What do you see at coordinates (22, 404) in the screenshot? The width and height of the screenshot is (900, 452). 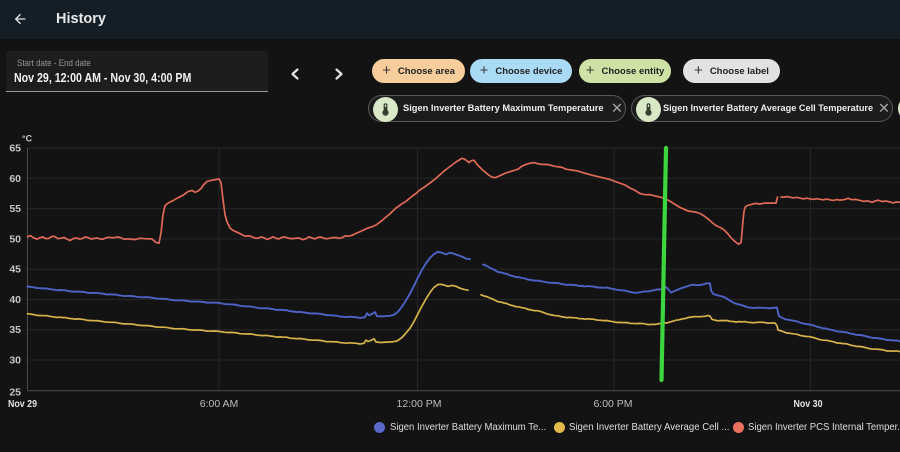 I see `svg-text: Nov 29` at bounding box center [22, 404].